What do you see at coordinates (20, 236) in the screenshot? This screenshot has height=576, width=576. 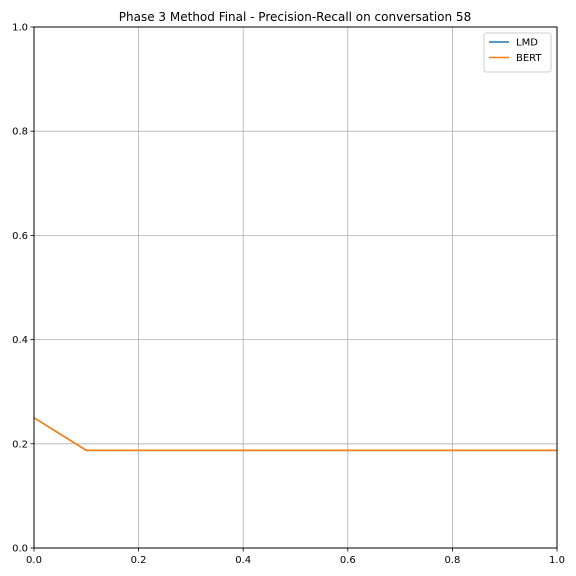 I see `y-tick-label: 0.6` at bounding box center [20, 236].